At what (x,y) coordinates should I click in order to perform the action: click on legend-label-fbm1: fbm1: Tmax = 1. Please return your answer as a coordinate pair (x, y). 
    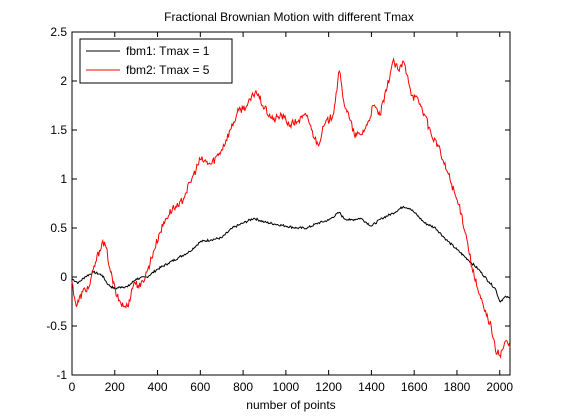
    Looking at the image, I should click on (168, 51).